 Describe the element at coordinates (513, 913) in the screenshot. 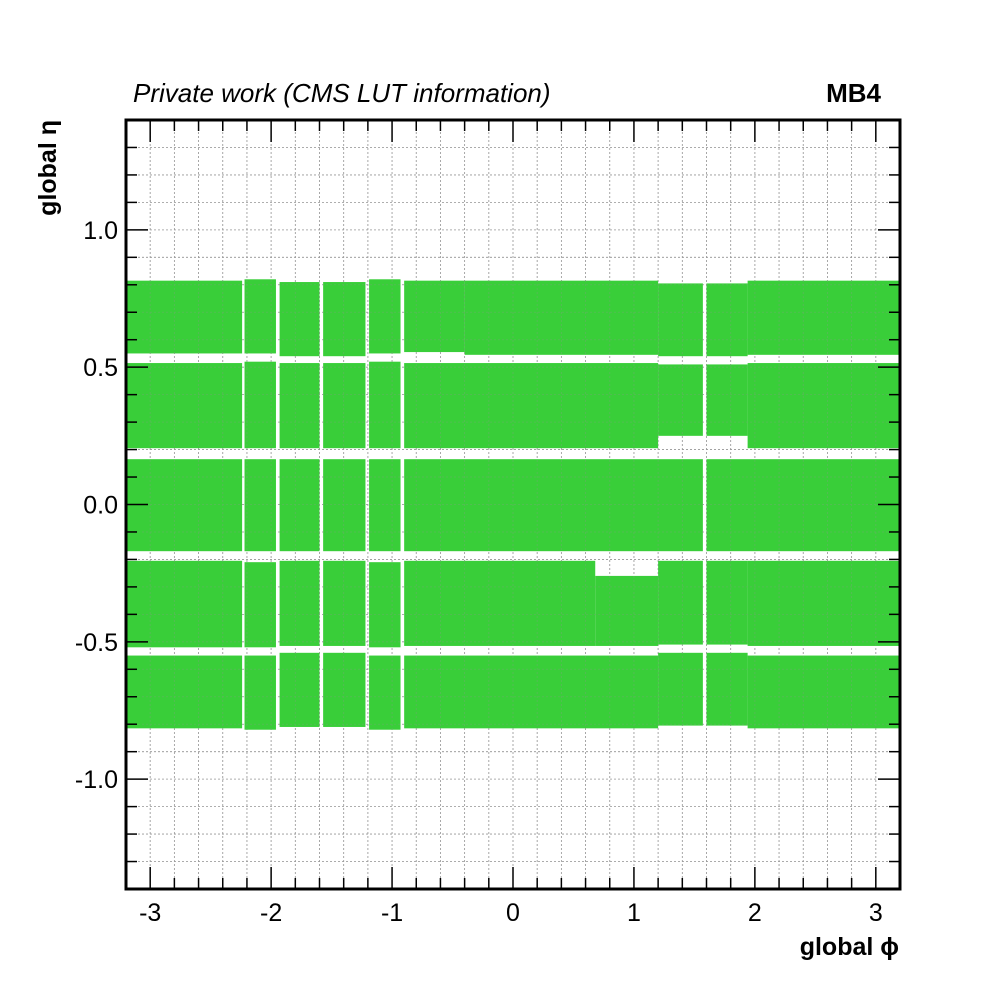

I see `x-tick-label: 0` at that location.